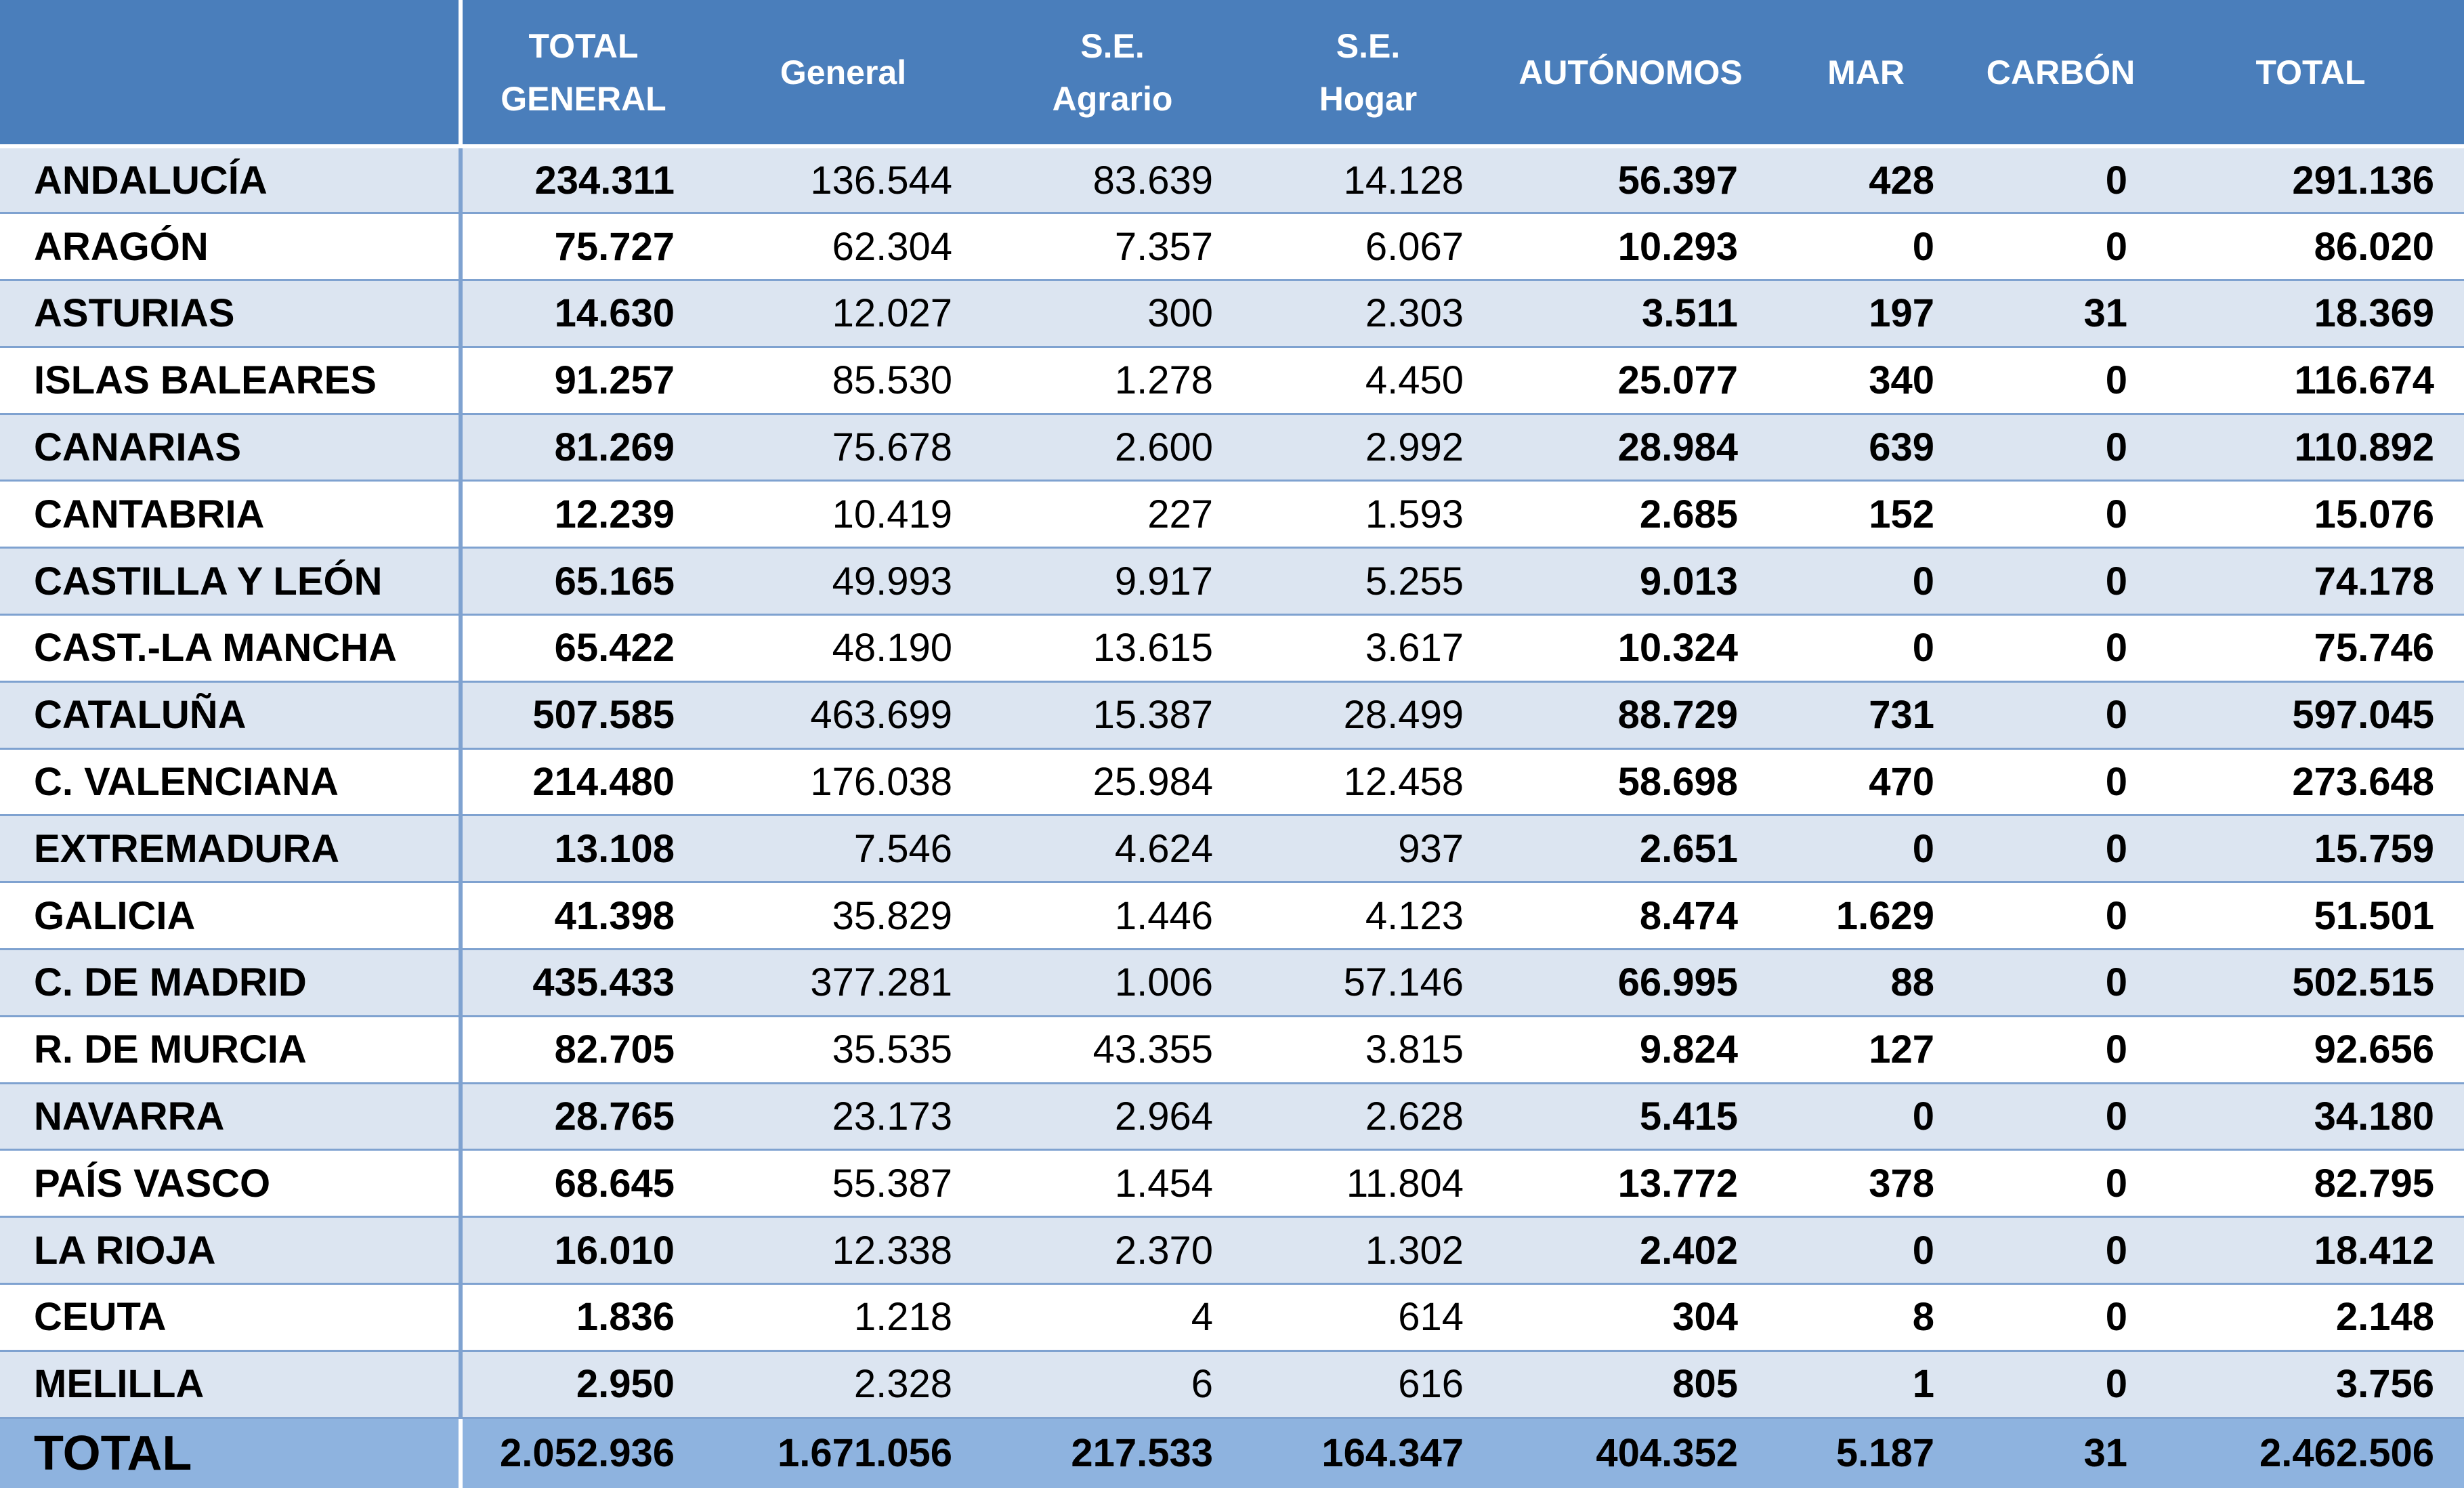 The height and width of the screenshot is (1490, 2464). What do you see at coordinates (1232, 1317) in the screenshot?
I see `table-row: CEUTA 1.836 1.218 4 614 304 8 0 2.148` at bounding box center [1232, 1317].